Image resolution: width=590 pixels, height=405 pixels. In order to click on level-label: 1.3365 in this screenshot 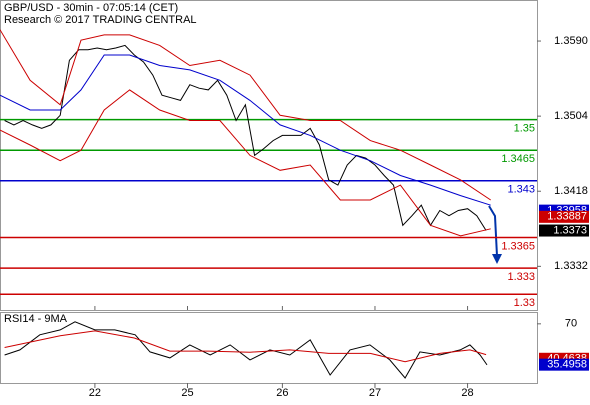, I will do `click(518, 246)`.